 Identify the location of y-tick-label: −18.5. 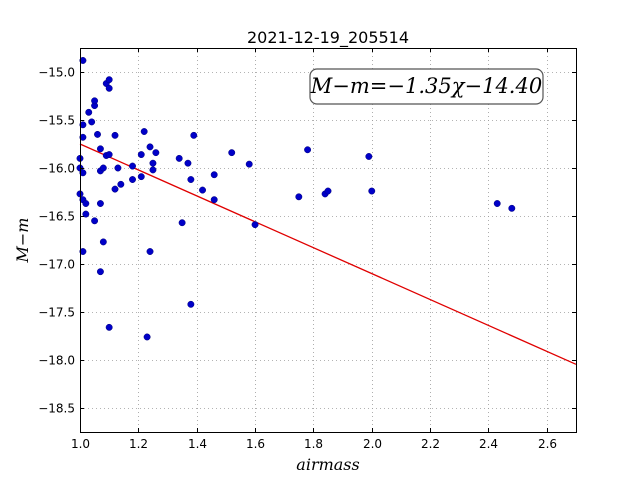
(56, 409).